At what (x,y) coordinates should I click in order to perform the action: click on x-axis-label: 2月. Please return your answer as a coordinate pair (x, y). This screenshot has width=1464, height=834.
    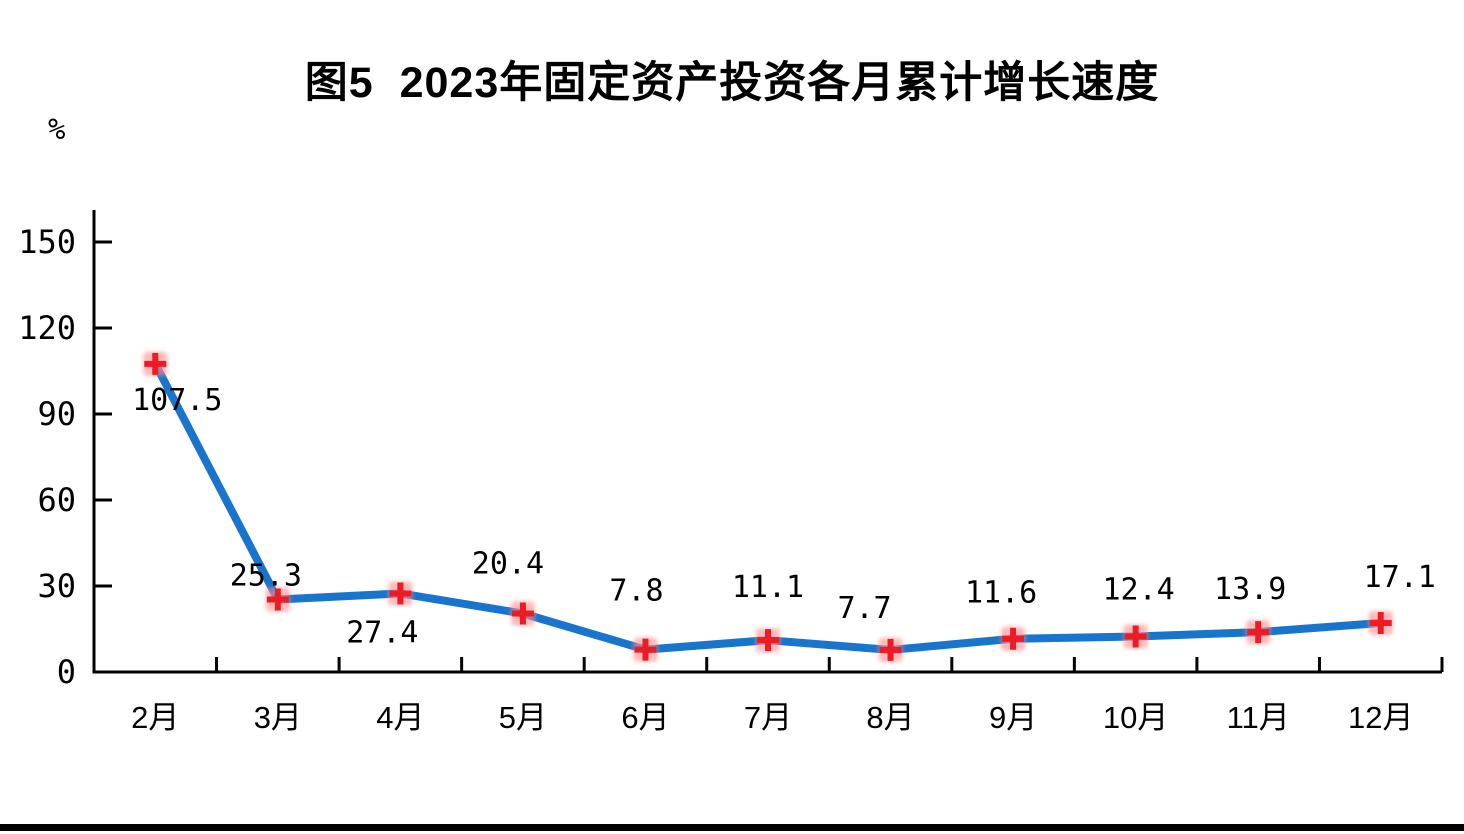
    Looking at the image, I should click on (155, 717).